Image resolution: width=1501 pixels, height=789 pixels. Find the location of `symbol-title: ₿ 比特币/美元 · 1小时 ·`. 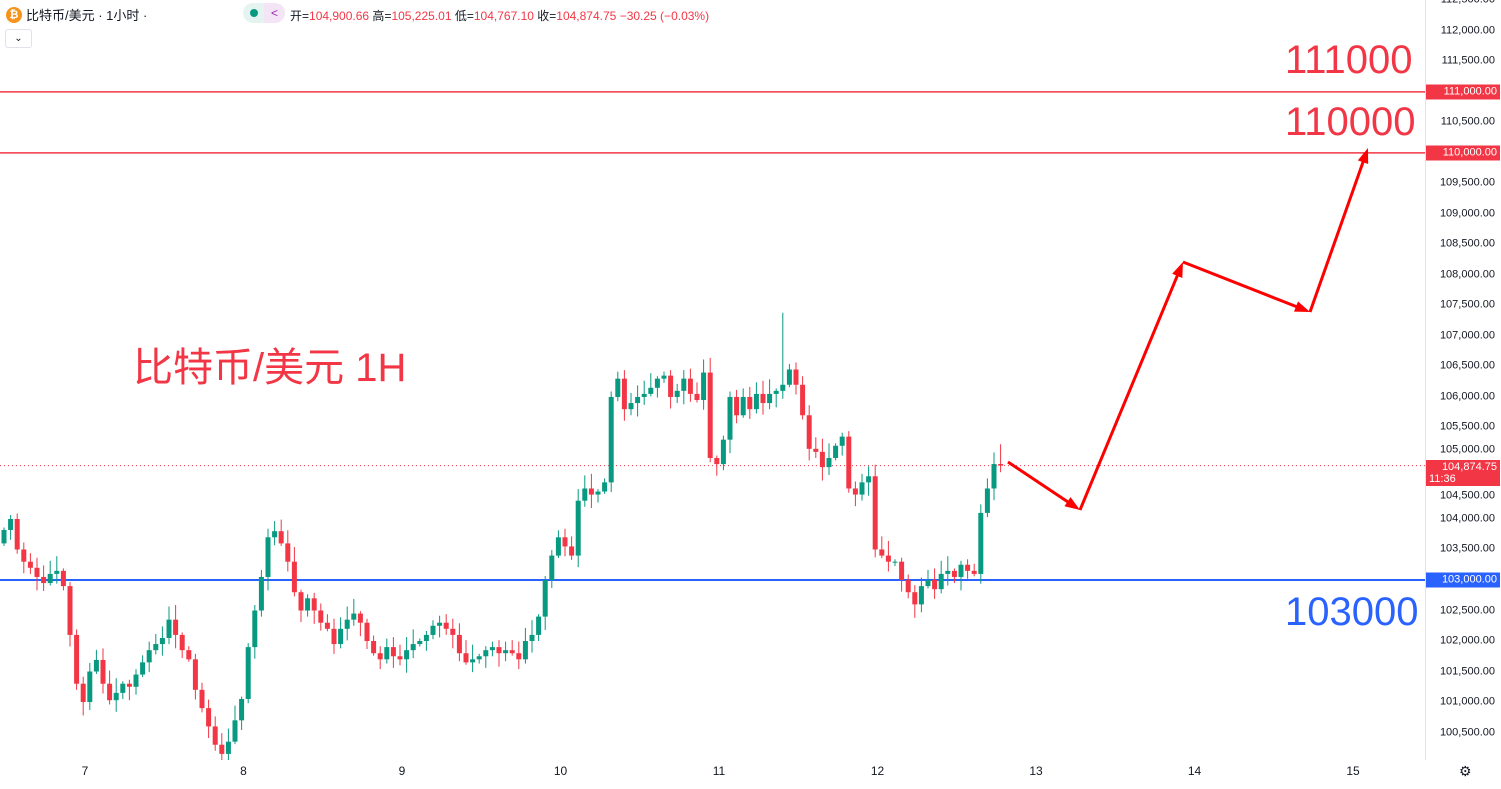

symbol-title: ₿ 比特币/美元 · 1小时 · is located at coordinates (76, 14).